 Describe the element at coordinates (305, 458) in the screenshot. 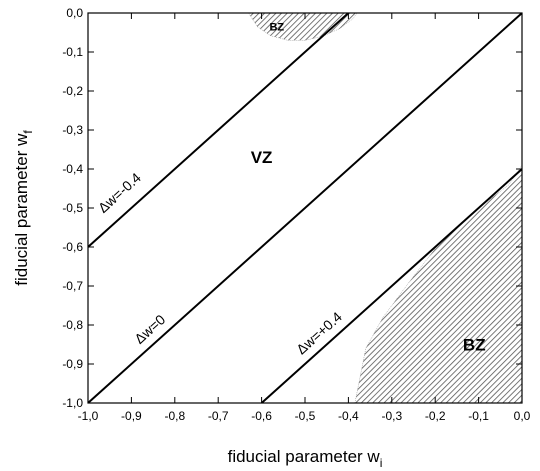

I see `x-axis-label: fiducial parameter wi` at that location.